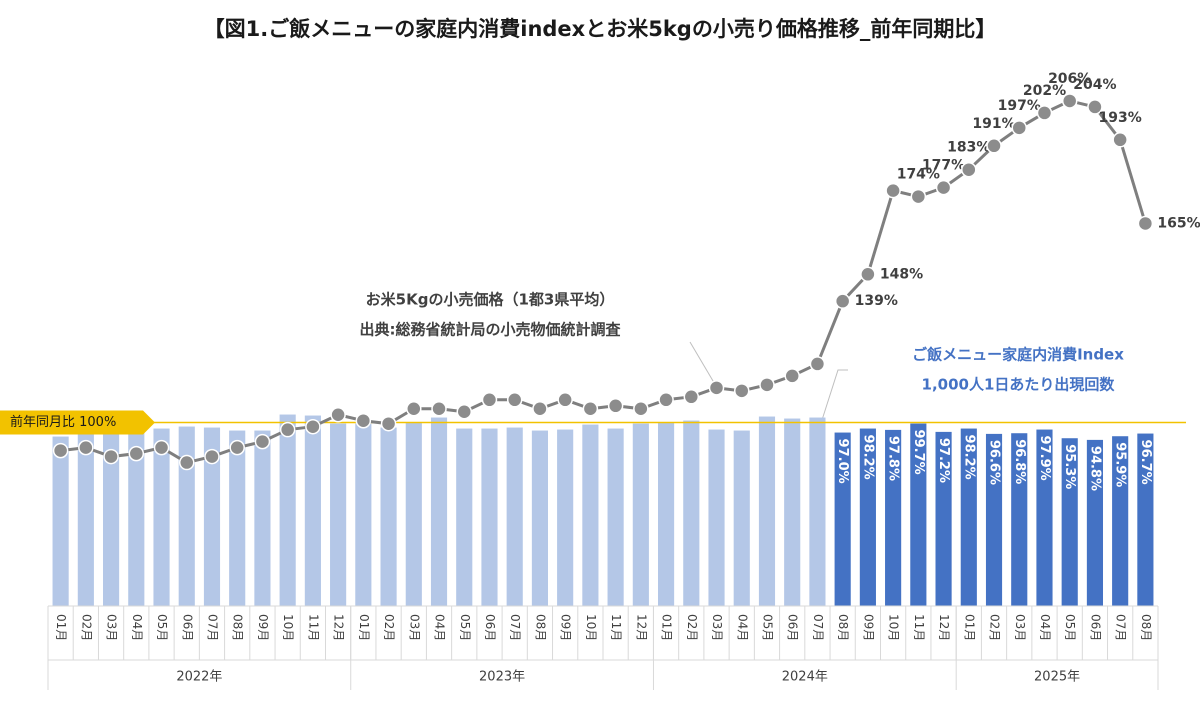 The image size is (1200, 706). I want to click on annotation: ご飯メニュー家庭内消費Index, so click(1018, 355).